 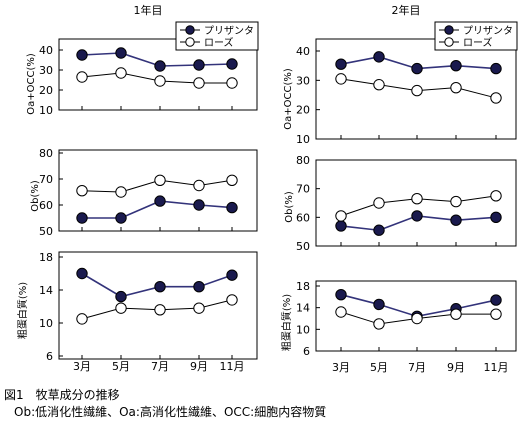 I want to click on p2-ytick-label-3: 80, so click(x=46, y=153).